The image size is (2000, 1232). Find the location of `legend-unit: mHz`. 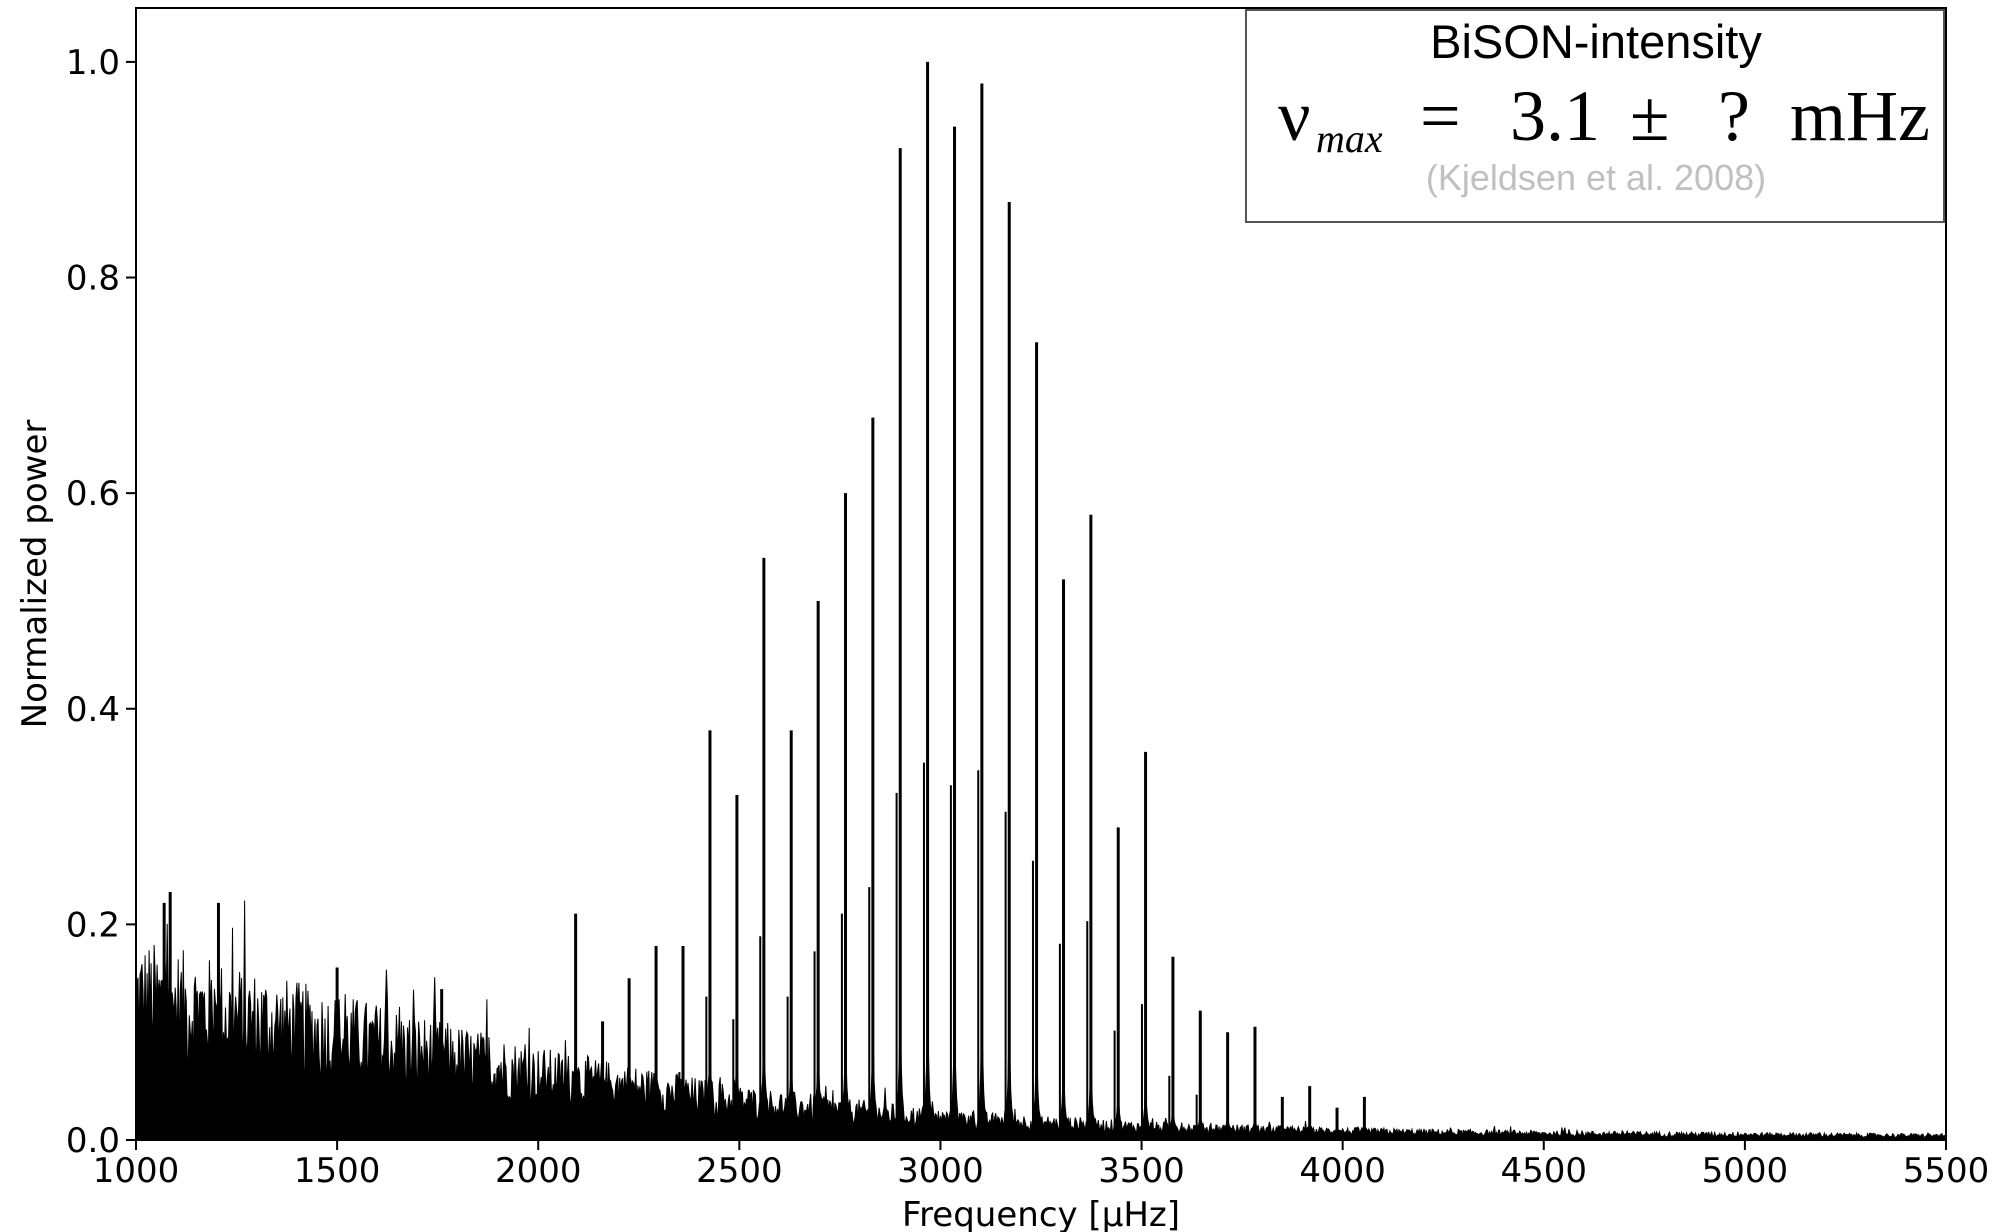

legend-unit: mHz is located at coordinates (1860, 116).